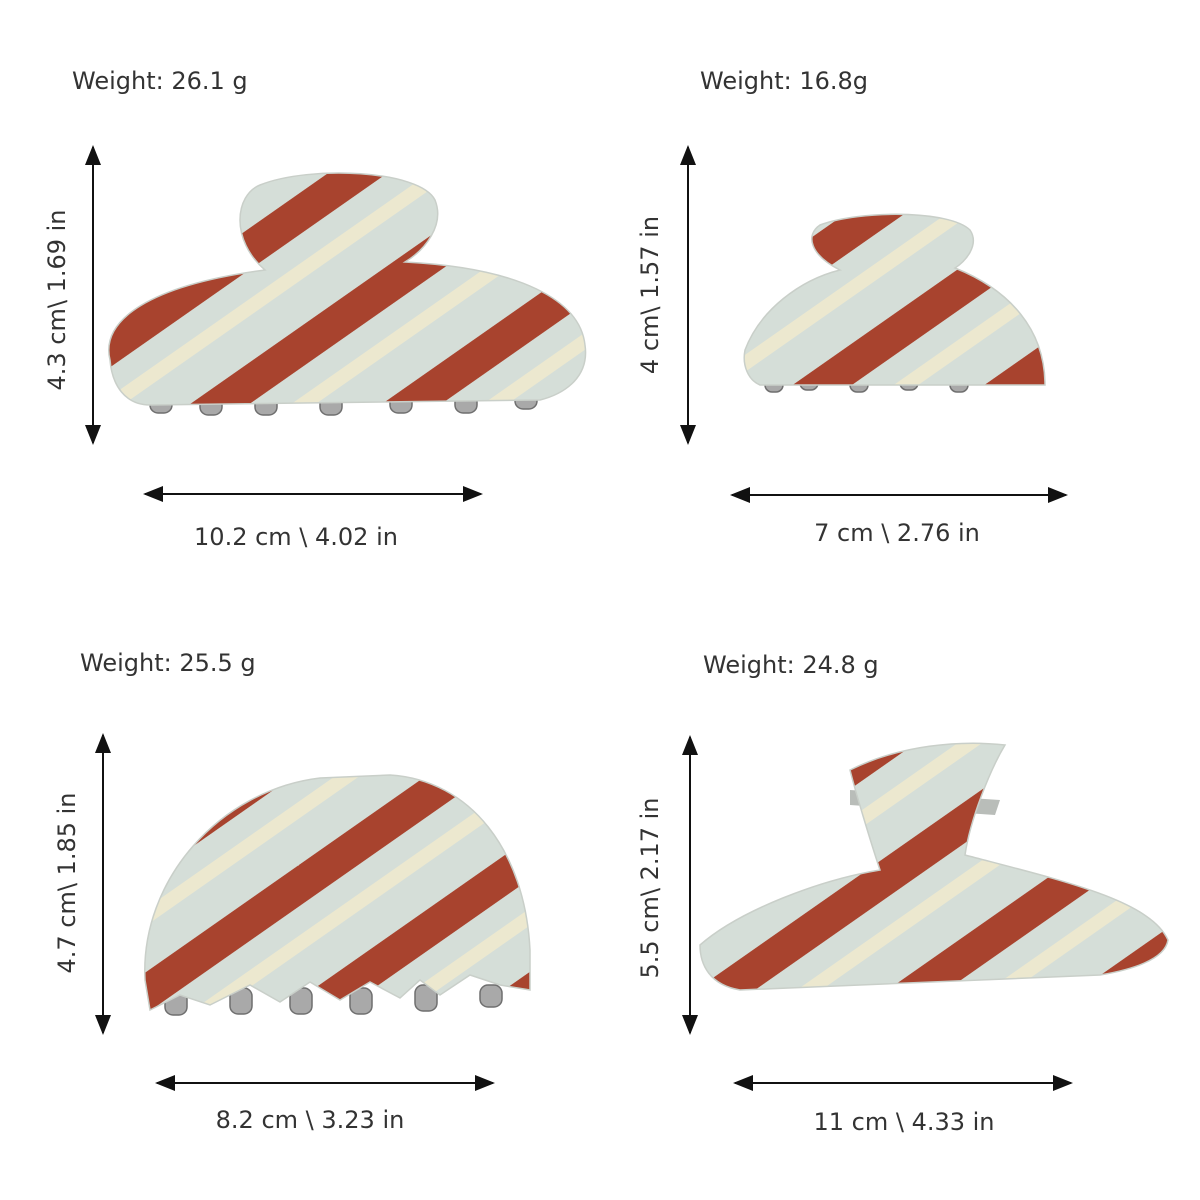  I want to click on weight: Weight: 25.5 g, so click(168, 663).